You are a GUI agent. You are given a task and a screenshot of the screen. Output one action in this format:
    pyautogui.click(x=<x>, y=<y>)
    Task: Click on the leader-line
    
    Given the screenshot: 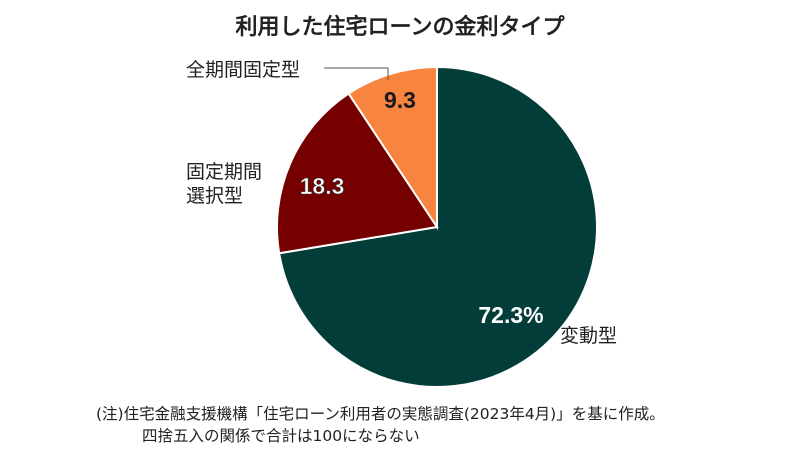 What is the action you would take?
    pyautogui.click(x=356, y=73)
    